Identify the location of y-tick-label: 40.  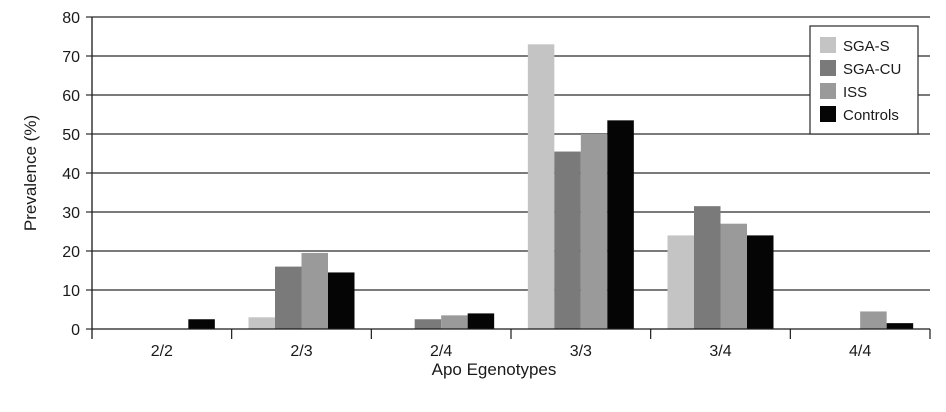
(71, 174).